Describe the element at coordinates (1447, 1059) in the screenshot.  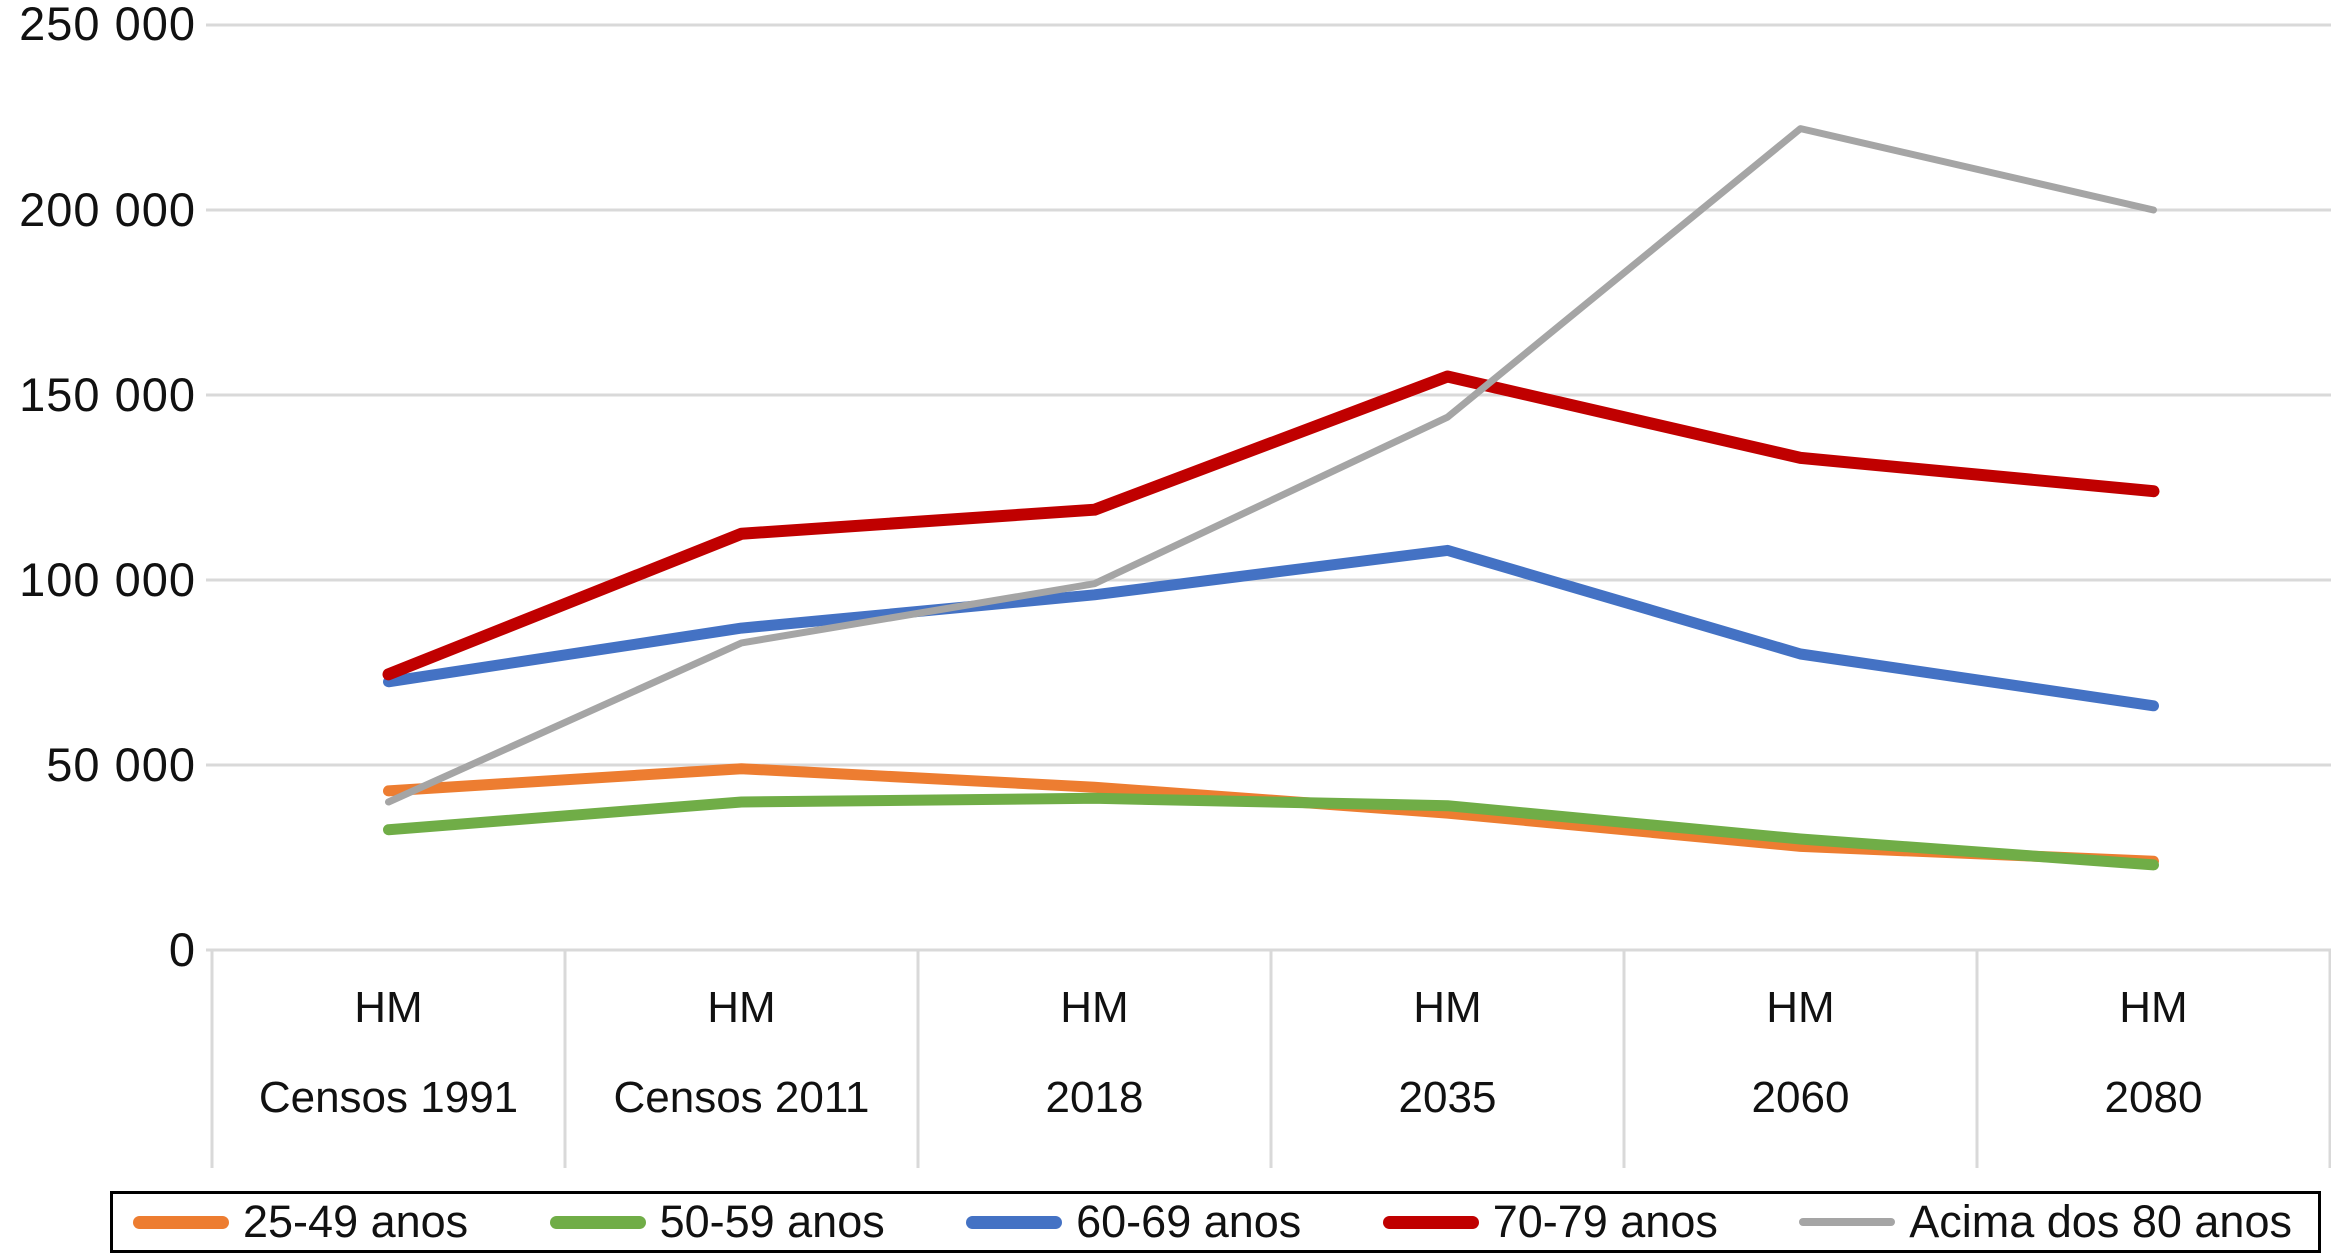
I see `x-axis-category: HM 2035` at that location.